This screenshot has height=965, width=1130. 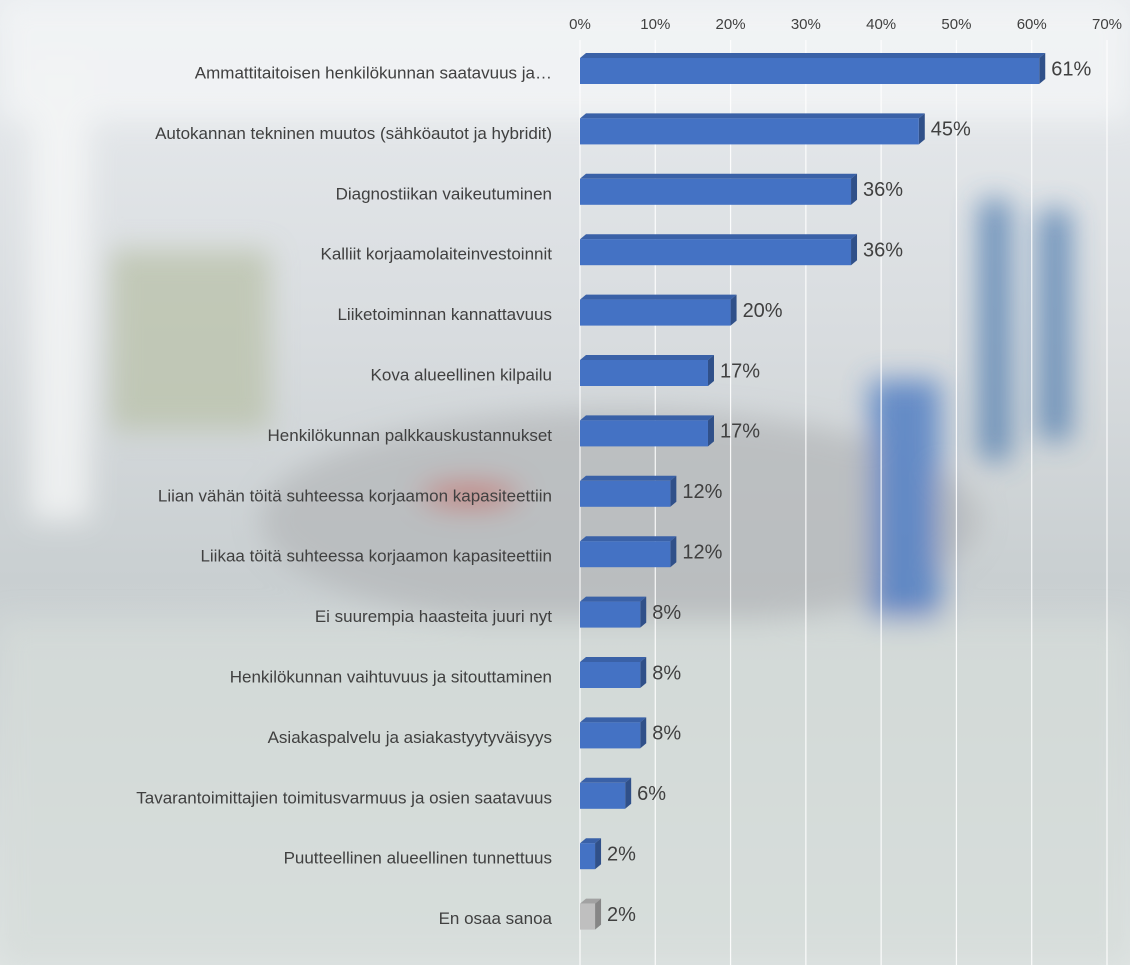 I want to click on value-label: 61%, so click(x=1071, y=69).